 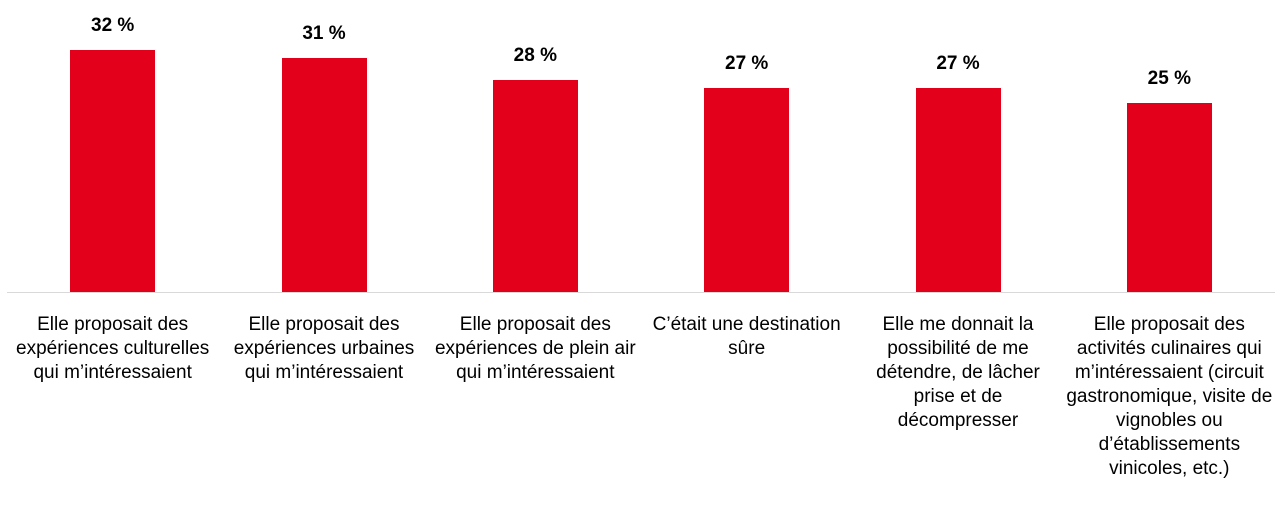 What do you see at coordinates (641, 292) in the screenshot?
I see `x-axis` at bounding box center [641, 292].